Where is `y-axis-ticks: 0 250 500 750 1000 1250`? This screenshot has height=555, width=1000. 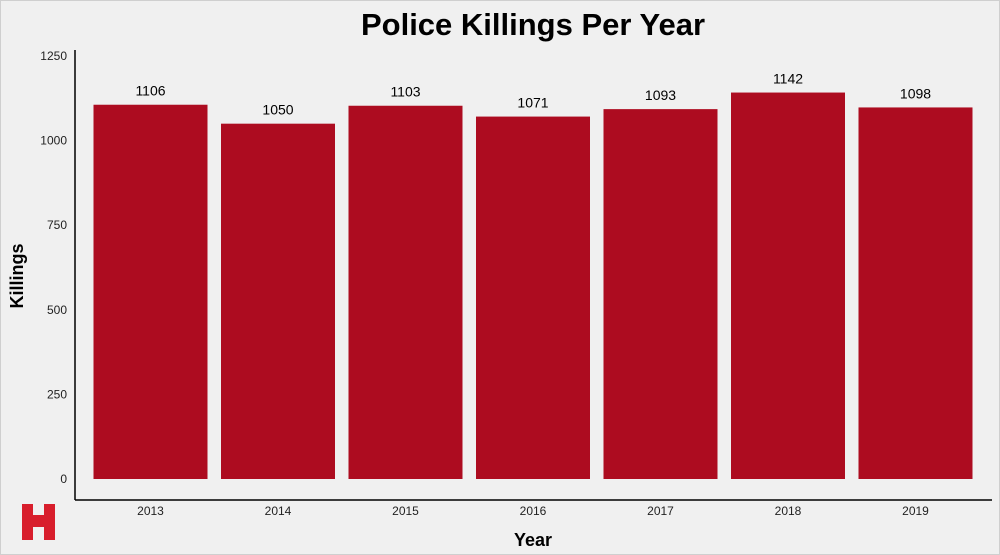
y-axis-ticks: 0 250 500 750 1000 1250 is located at coordinates (53, 267).